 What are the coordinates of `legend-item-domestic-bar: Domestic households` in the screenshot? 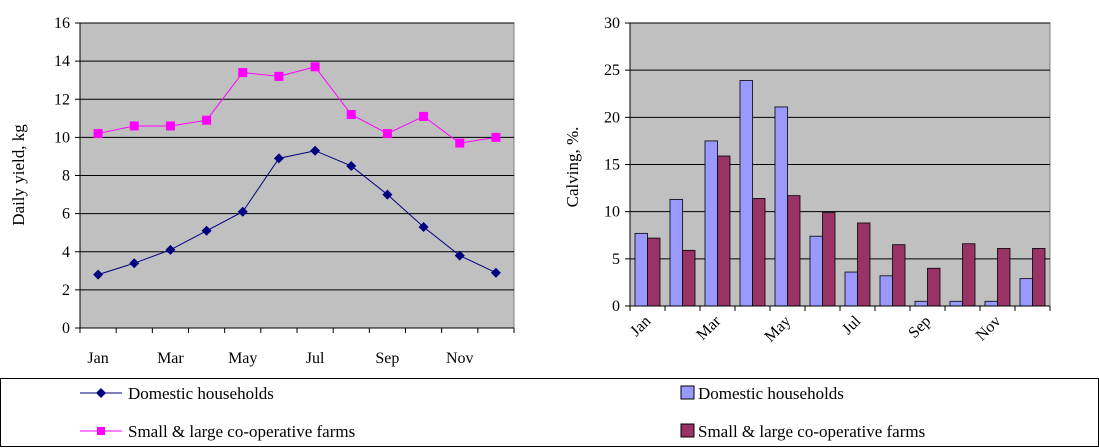 It's located at (762, 393).